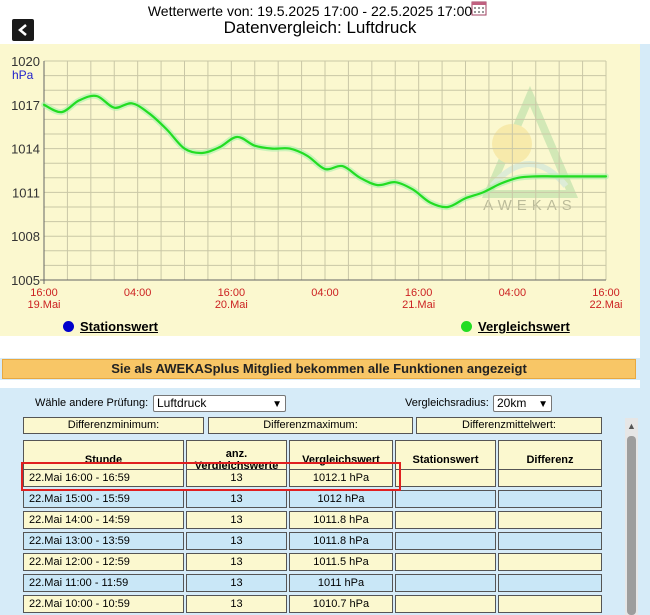 Image resolution: width=650 pixels, height=615 pixels. I want to click on table-row: 22.Mai 10:00 - 10:59 13 1010.7 hPa, so click(313, 604).